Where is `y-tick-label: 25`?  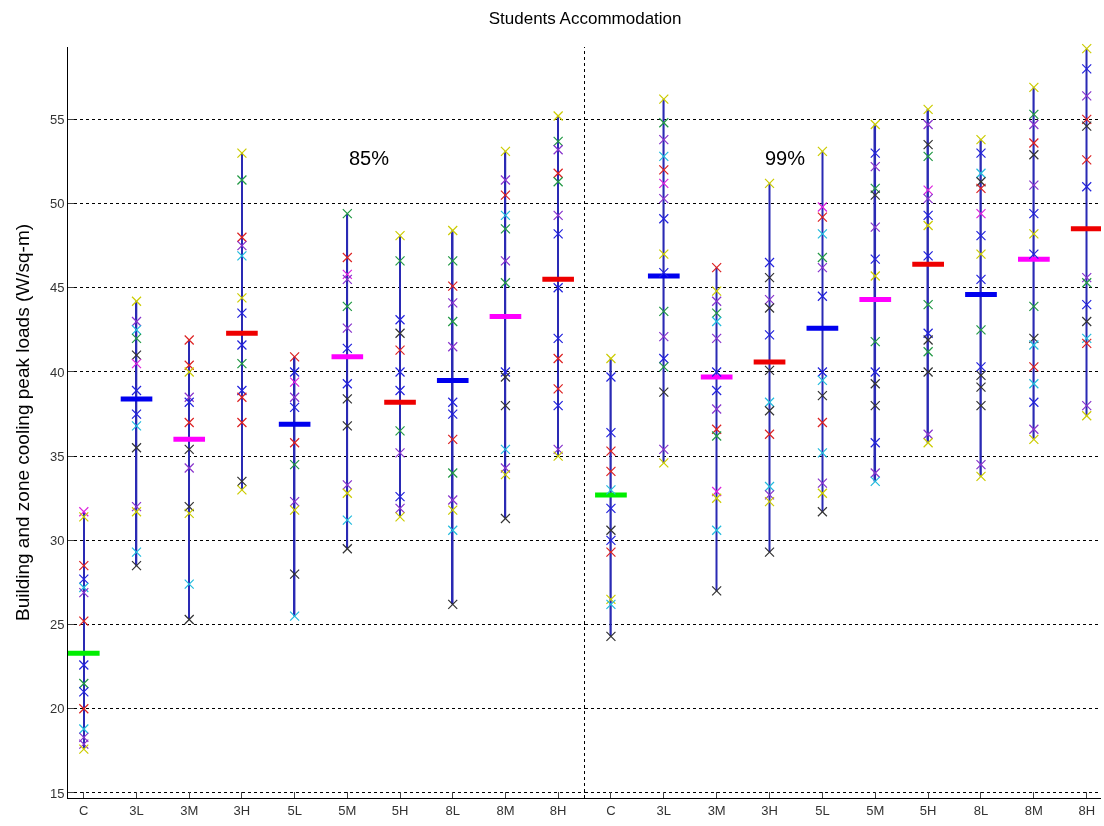
y-tick-label: 25 is located at coordinates (57, 625).